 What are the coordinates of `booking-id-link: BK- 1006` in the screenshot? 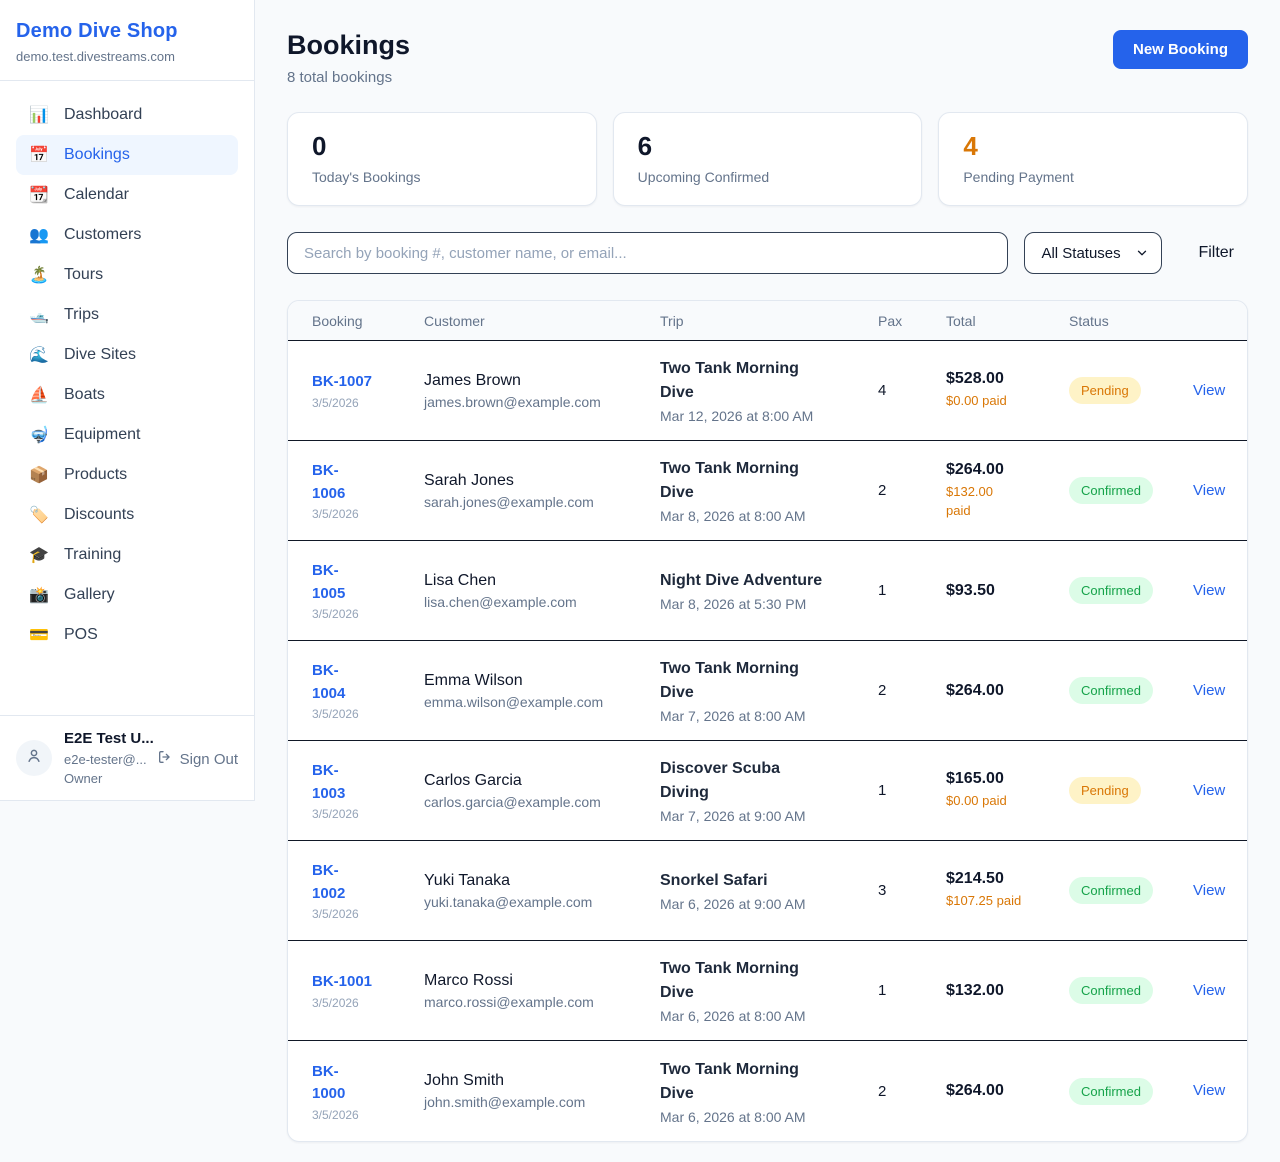 It's located at (329, 482).